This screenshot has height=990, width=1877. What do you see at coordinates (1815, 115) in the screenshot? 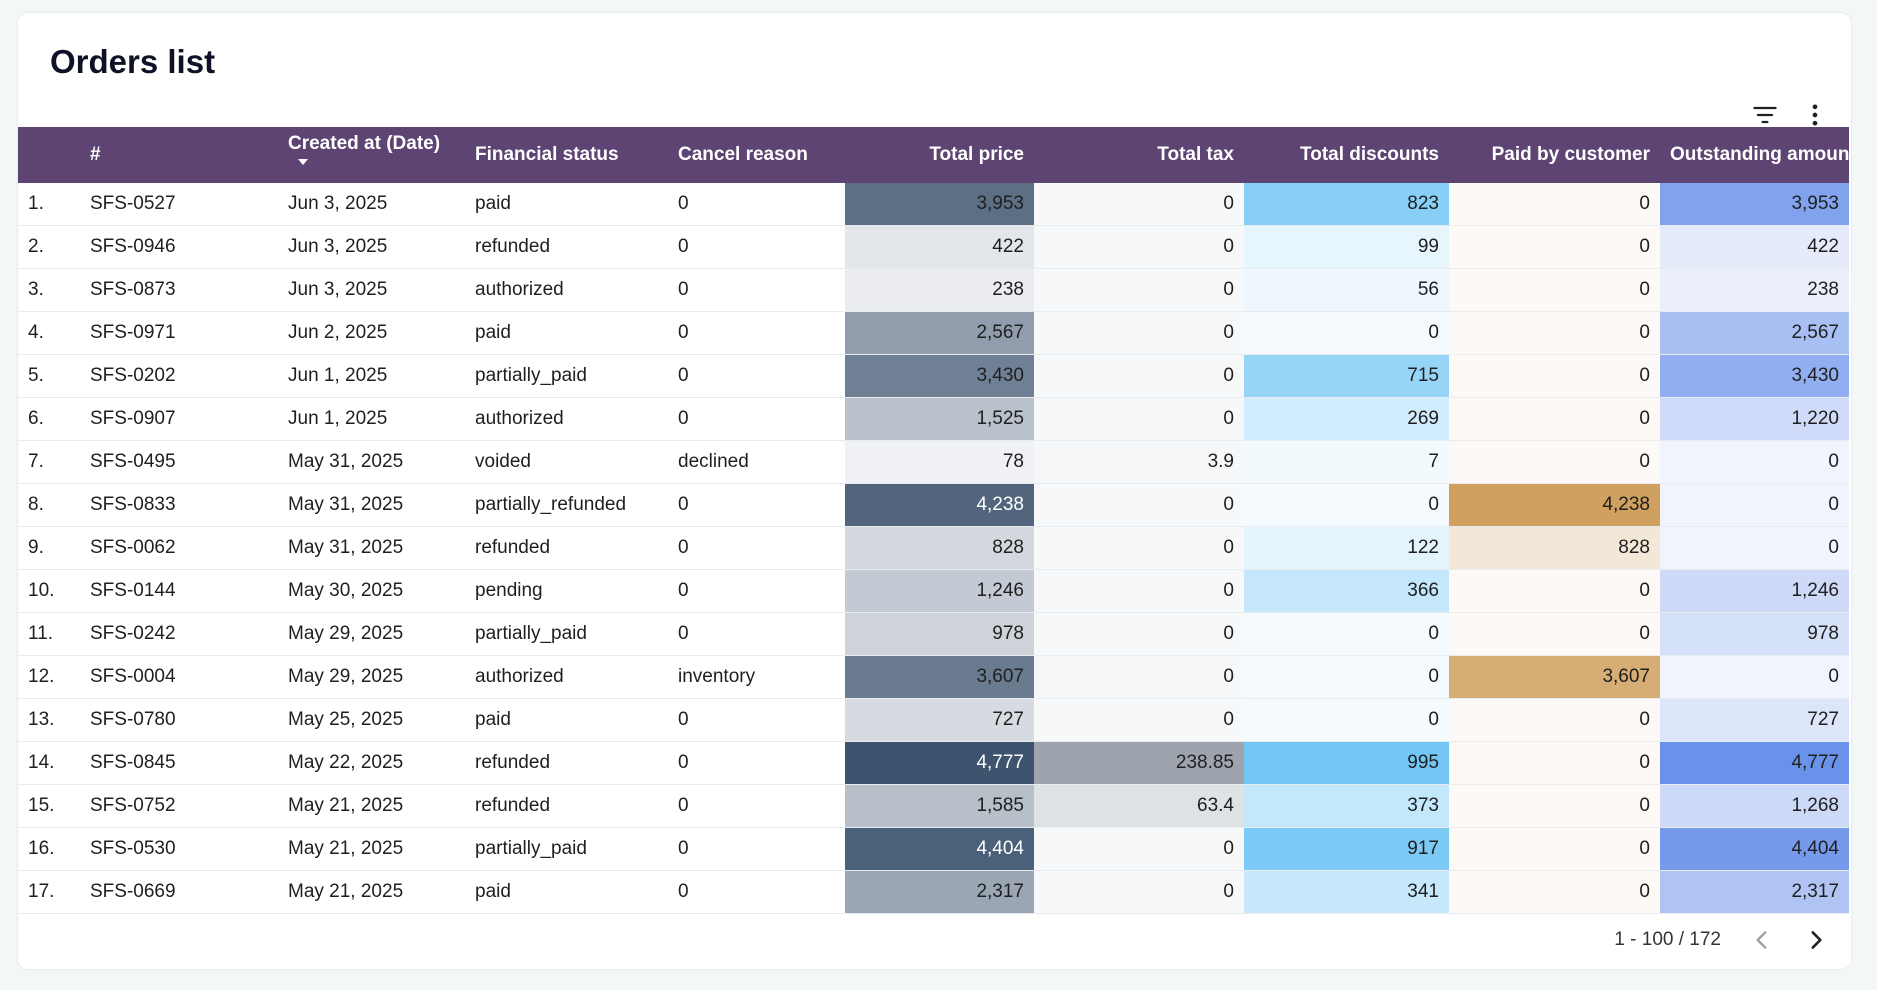
I see `more-vert-icon` at bounding box center [1815, 115].